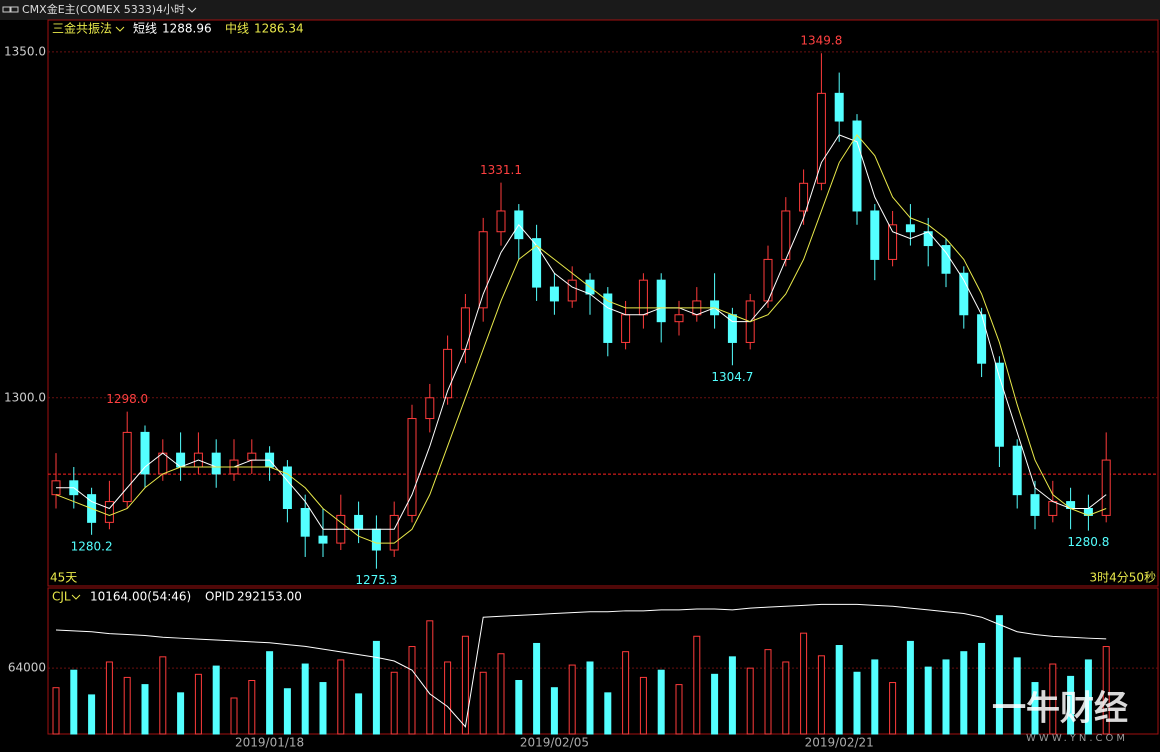  I want to click on low-label: 1280.2, so click(92, 546).